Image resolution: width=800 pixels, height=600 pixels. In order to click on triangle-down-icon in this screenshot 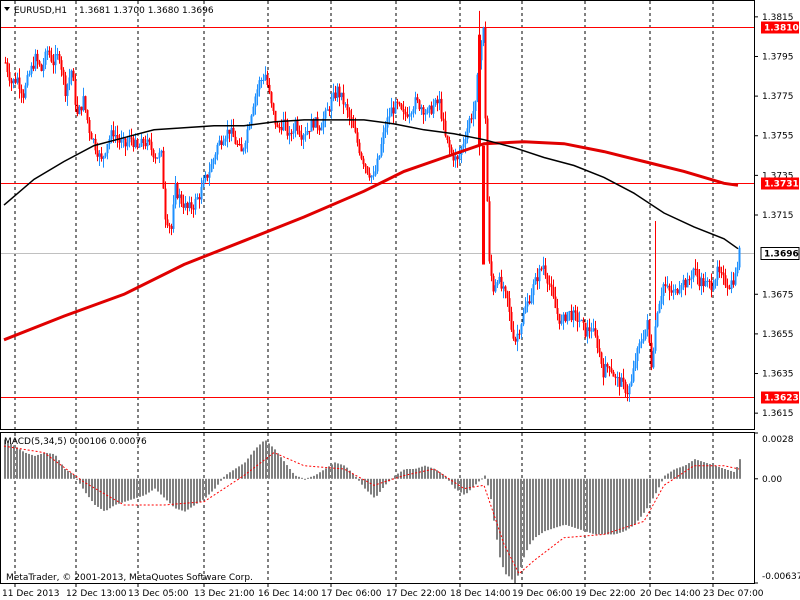, I will do `click(7, 9)`.